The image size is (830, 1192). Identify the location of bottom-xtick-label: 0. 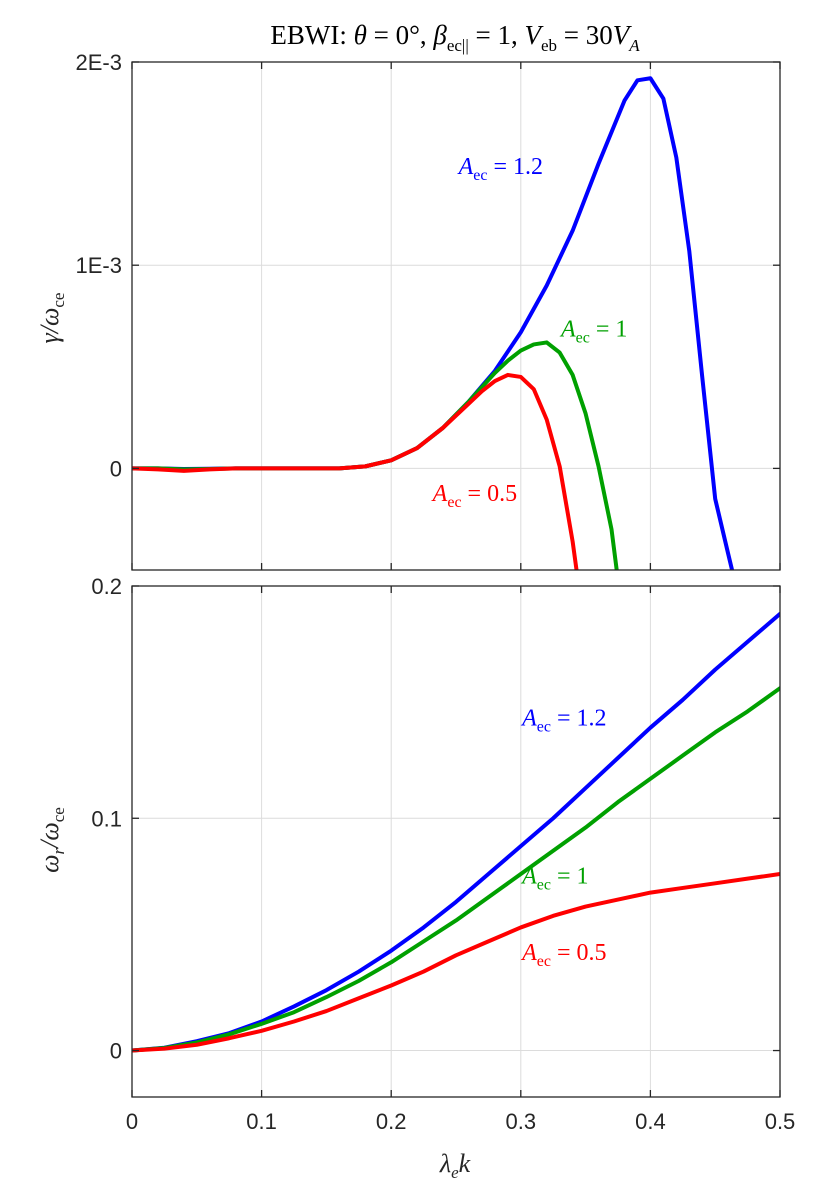
(132, 1121).